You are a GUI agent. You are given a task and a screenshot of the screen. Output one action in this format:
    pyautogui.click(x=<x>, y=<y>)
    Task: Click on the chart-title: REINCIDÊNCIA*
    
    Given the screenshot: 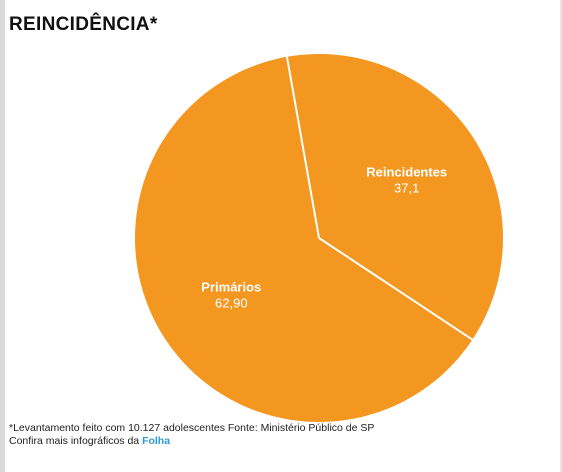 What is the action you would take?
    pyautogui.click(x=83, y=24)
    